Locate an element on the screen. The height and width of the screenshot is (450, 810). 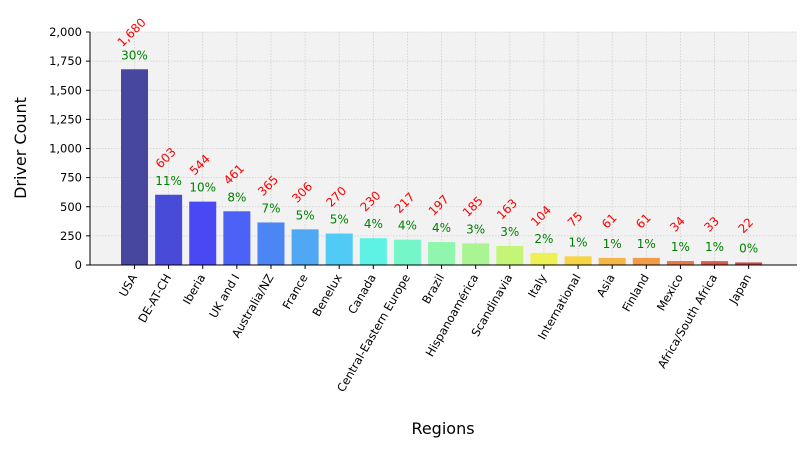
x-axis-title: Regions is located at coordinates (442, 428).